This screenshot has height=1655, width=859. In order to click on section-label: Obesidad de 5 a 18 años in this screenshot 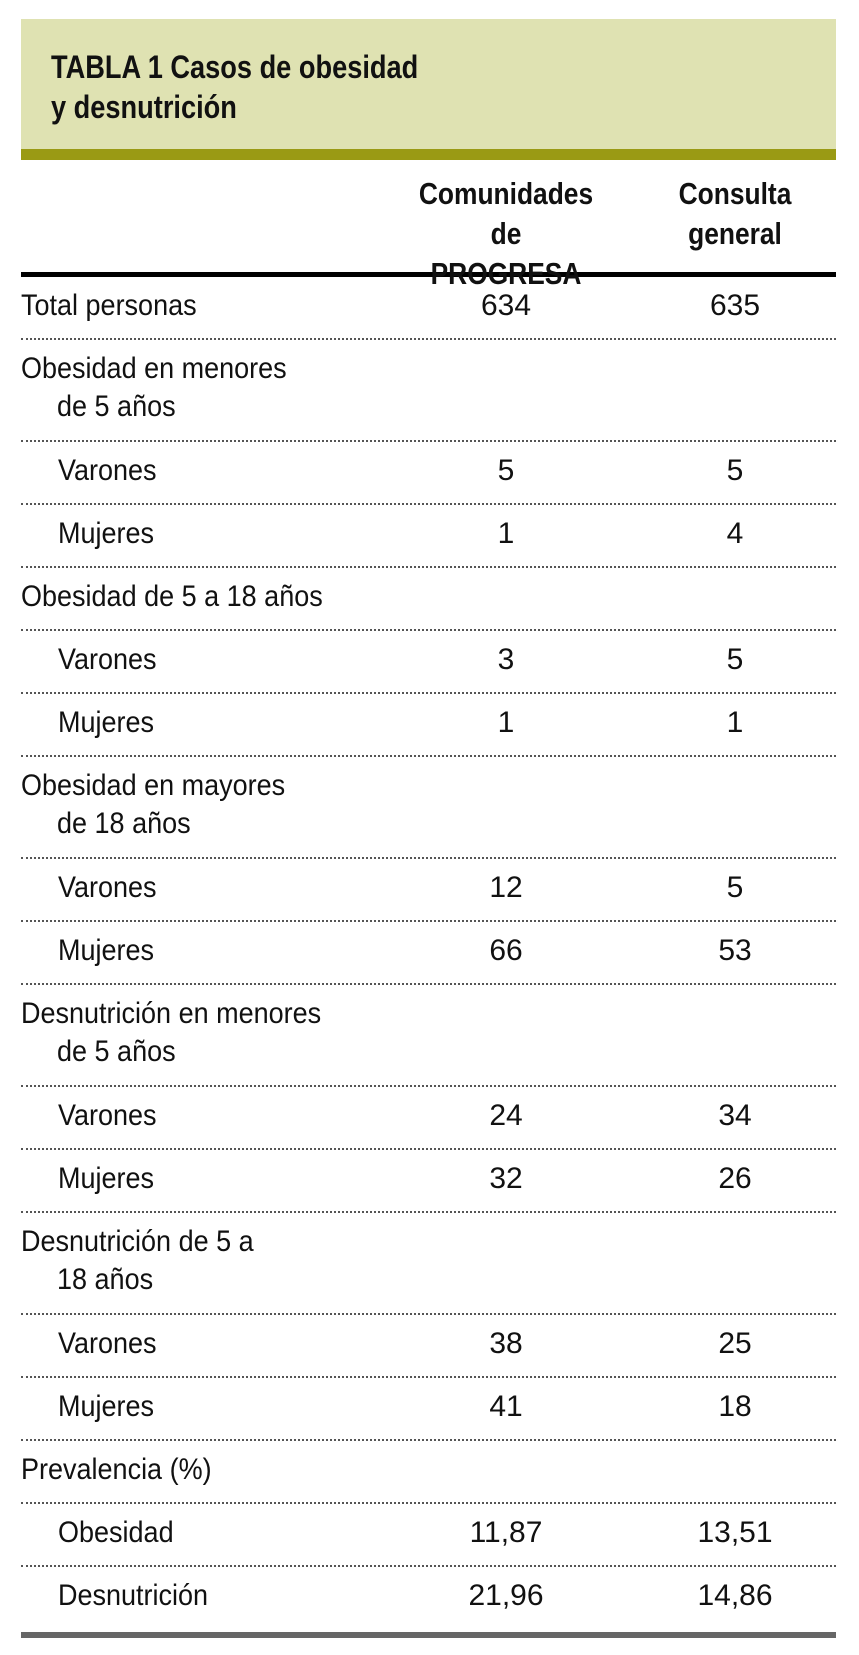, I will do `click(172, 597)`.